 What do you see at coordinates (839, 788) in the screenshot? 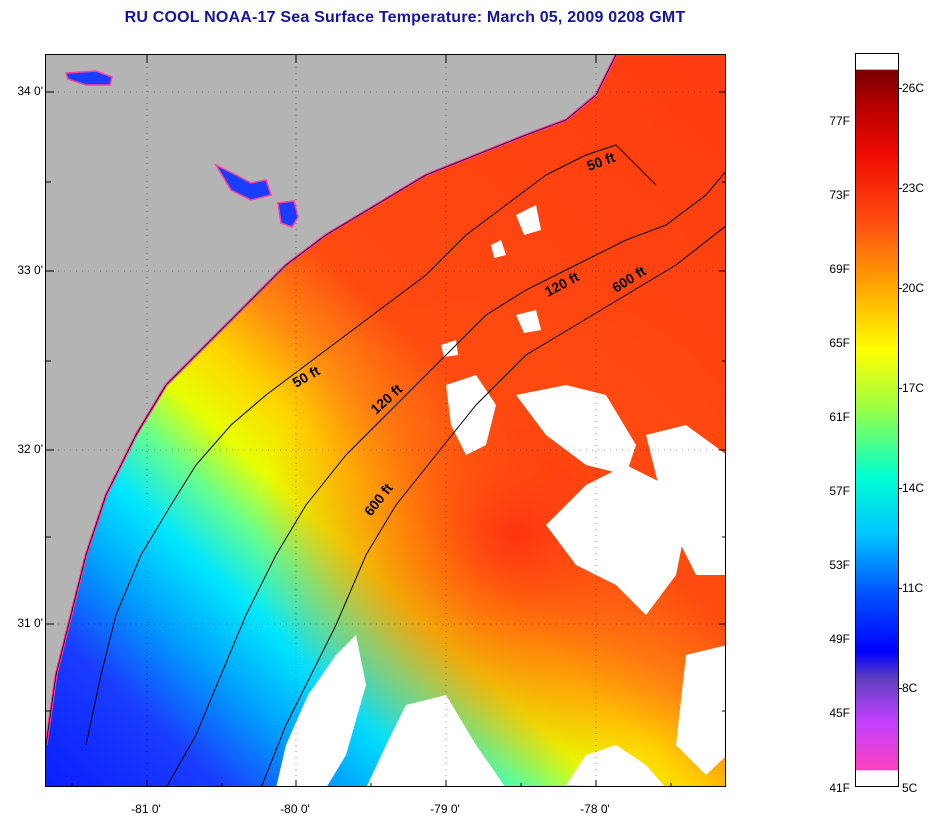
I see `fahrenheit-label-41: 41F` at bounding box center [839, 788].